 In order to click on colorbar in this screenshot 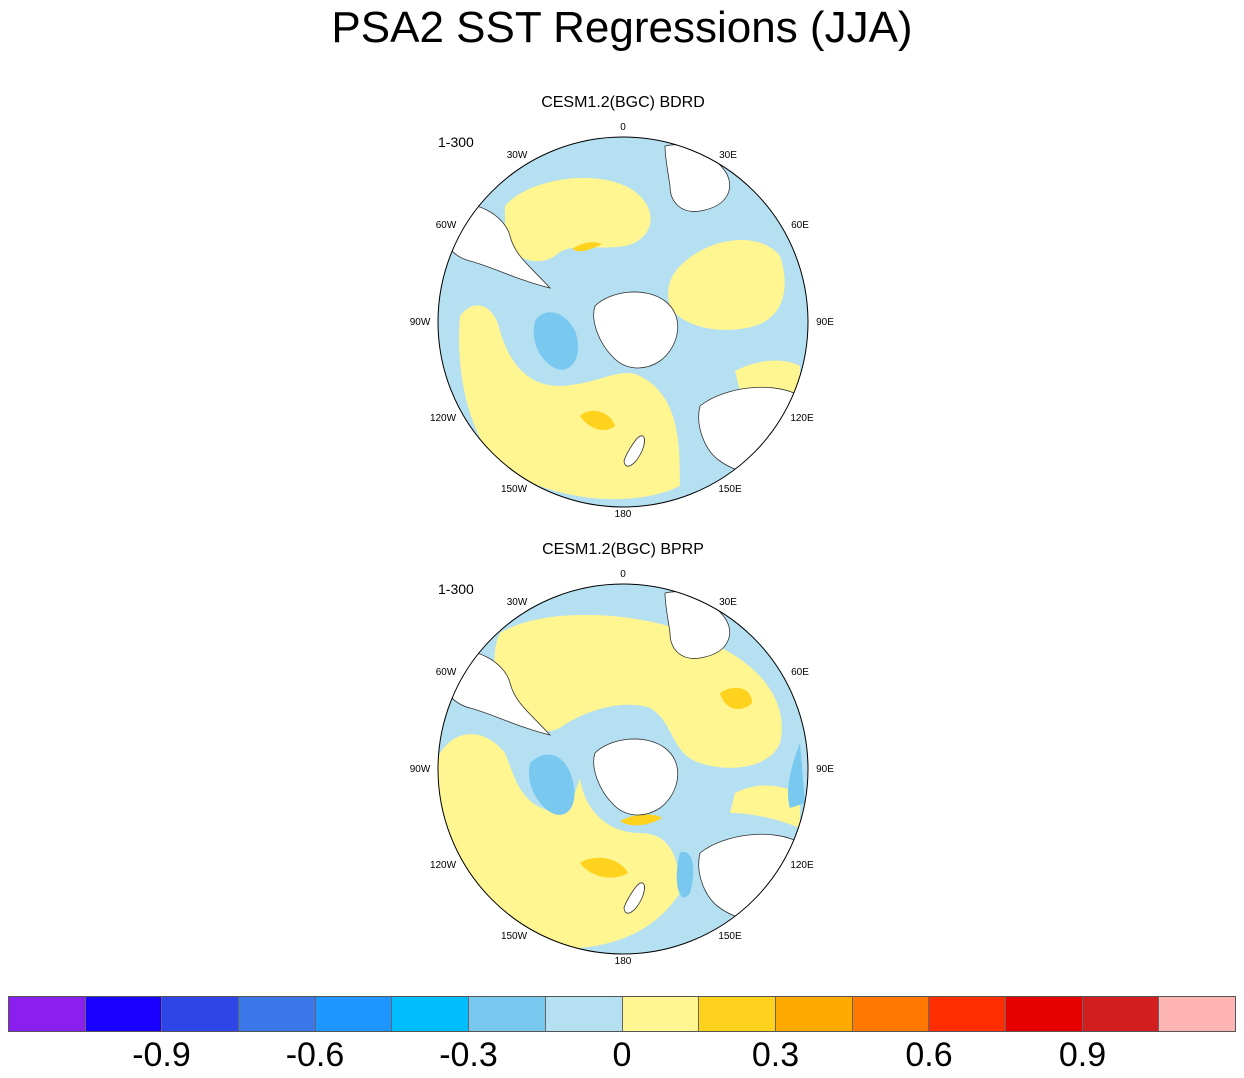, I will do `click(622, 1014)`.